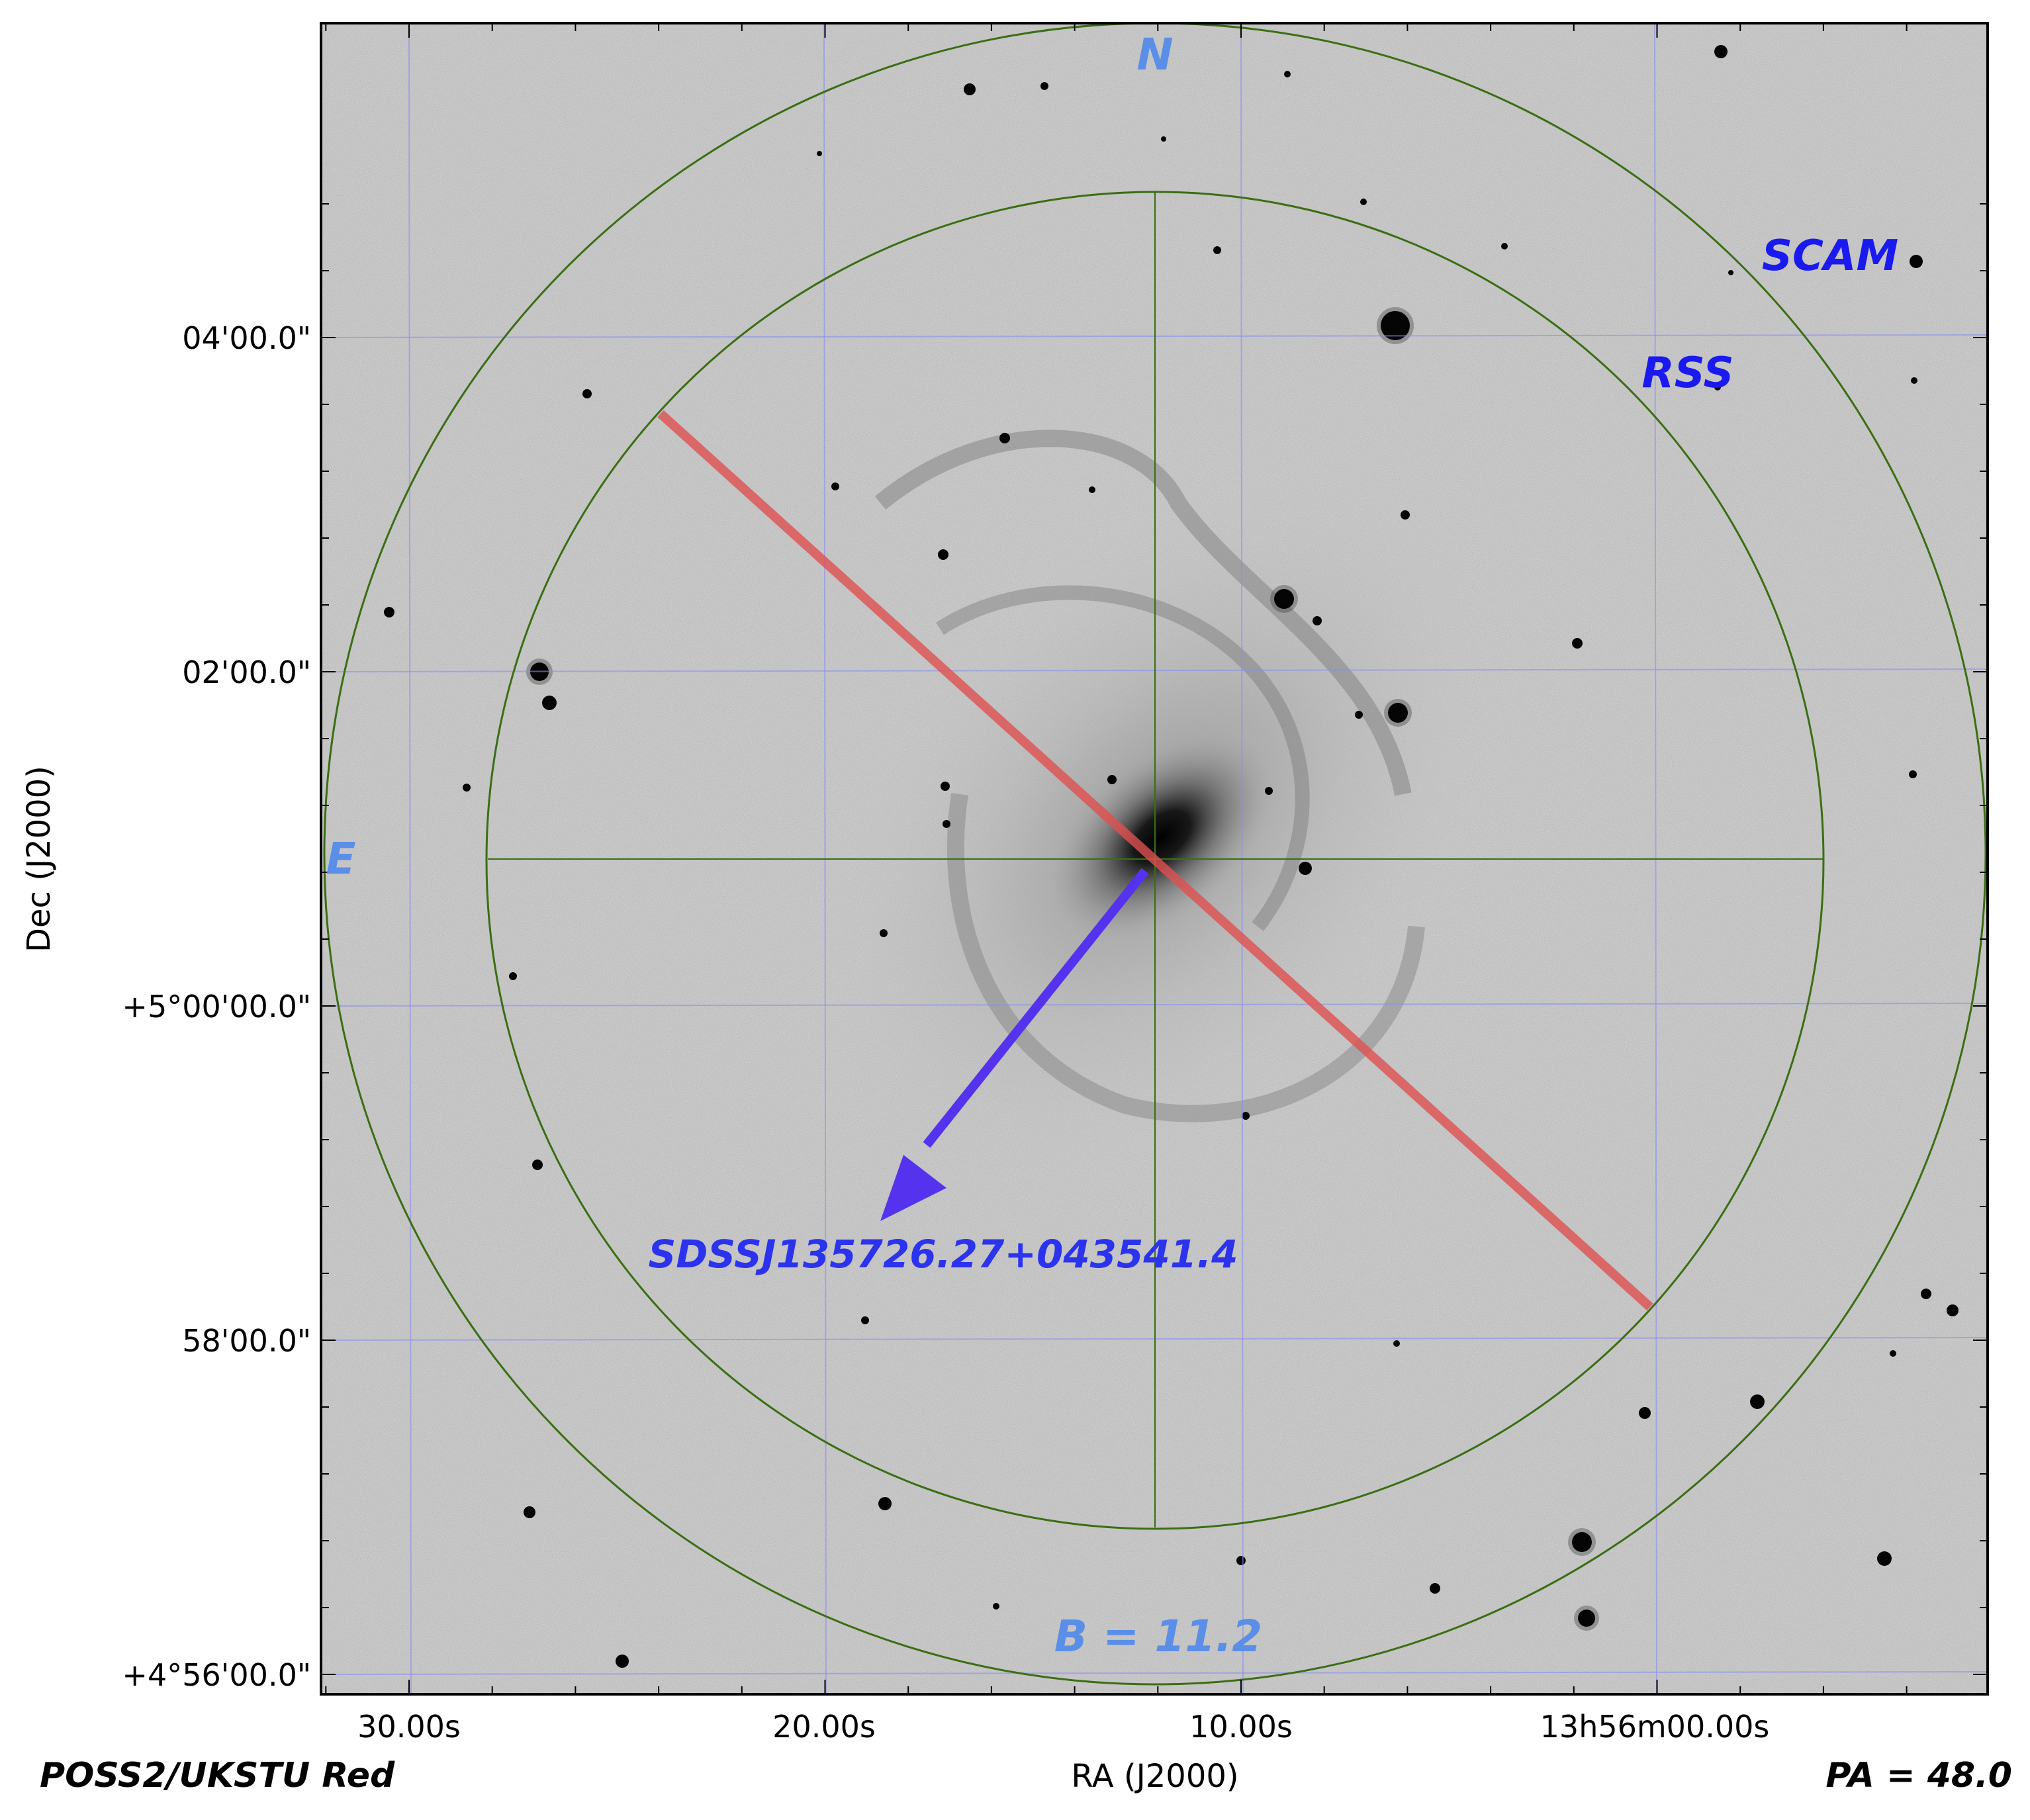  I want to click on position-angle-label: PA = 48.0, so click(1918, 1776).